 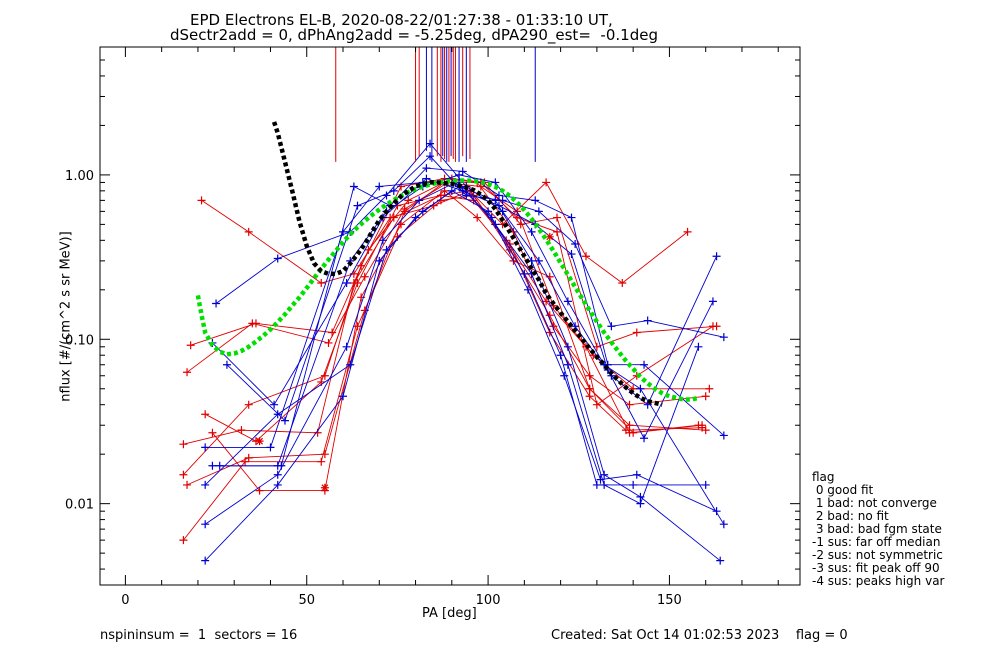 I want to click on legend-item-3: 3 bad: bad fgm state, so click(x=877, y=529).